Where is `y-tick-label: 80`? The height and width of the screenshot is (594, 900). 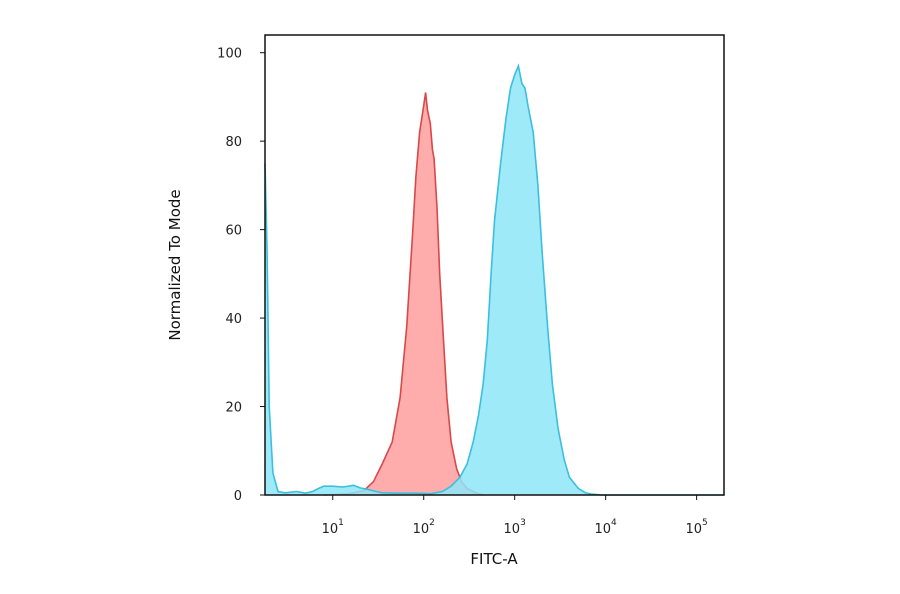
y-tick-label: 80 is located at coordinates (233, 142).